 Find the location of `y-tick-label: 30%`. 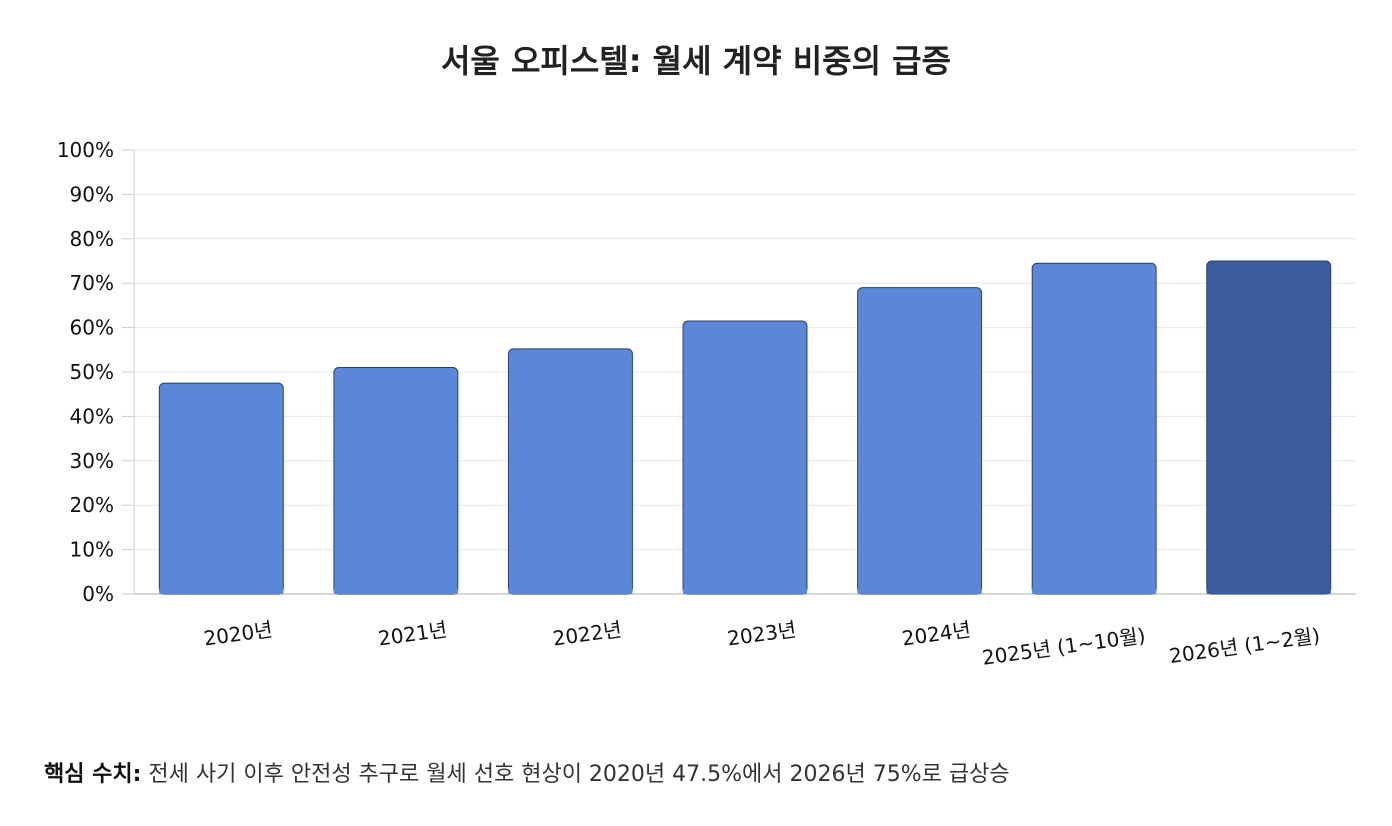

y-tick-label: 30% is located at coordinates (92, 461).